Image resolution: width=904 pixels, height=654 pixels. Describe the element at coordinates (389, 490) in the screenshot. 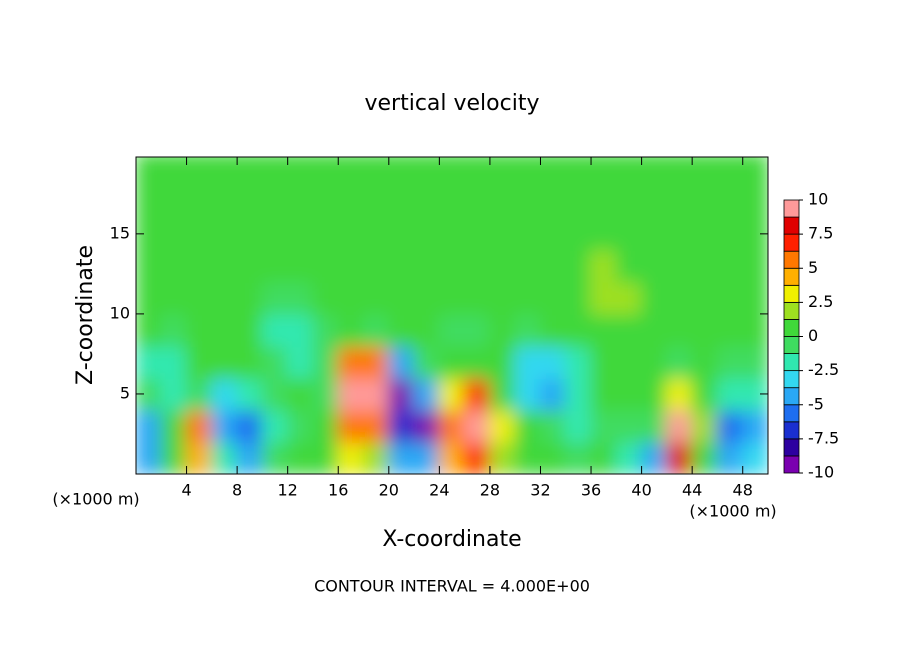

I see `x-tick-label: 20` at that location.